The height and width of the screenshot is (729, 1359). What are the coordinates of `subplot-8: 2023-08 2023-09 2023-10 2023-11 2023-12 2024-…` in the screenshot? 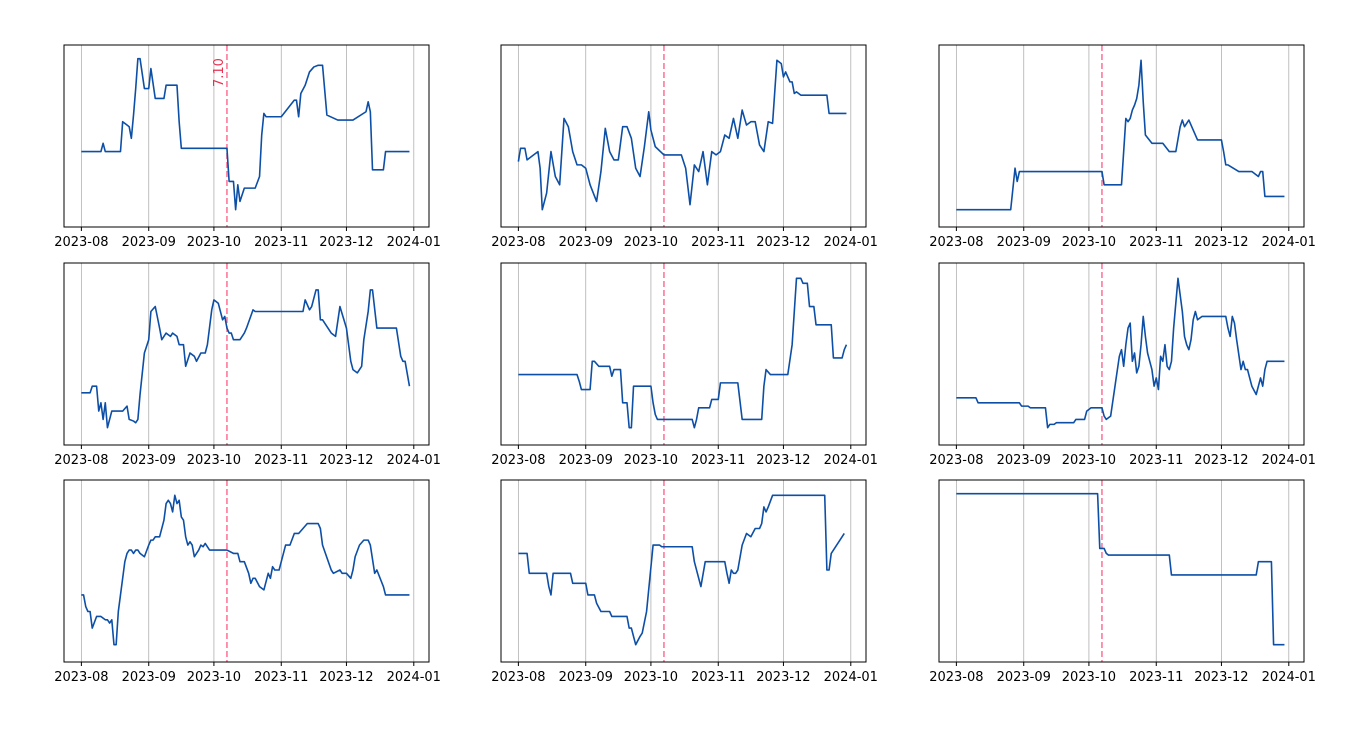 It's located at (684, 582).